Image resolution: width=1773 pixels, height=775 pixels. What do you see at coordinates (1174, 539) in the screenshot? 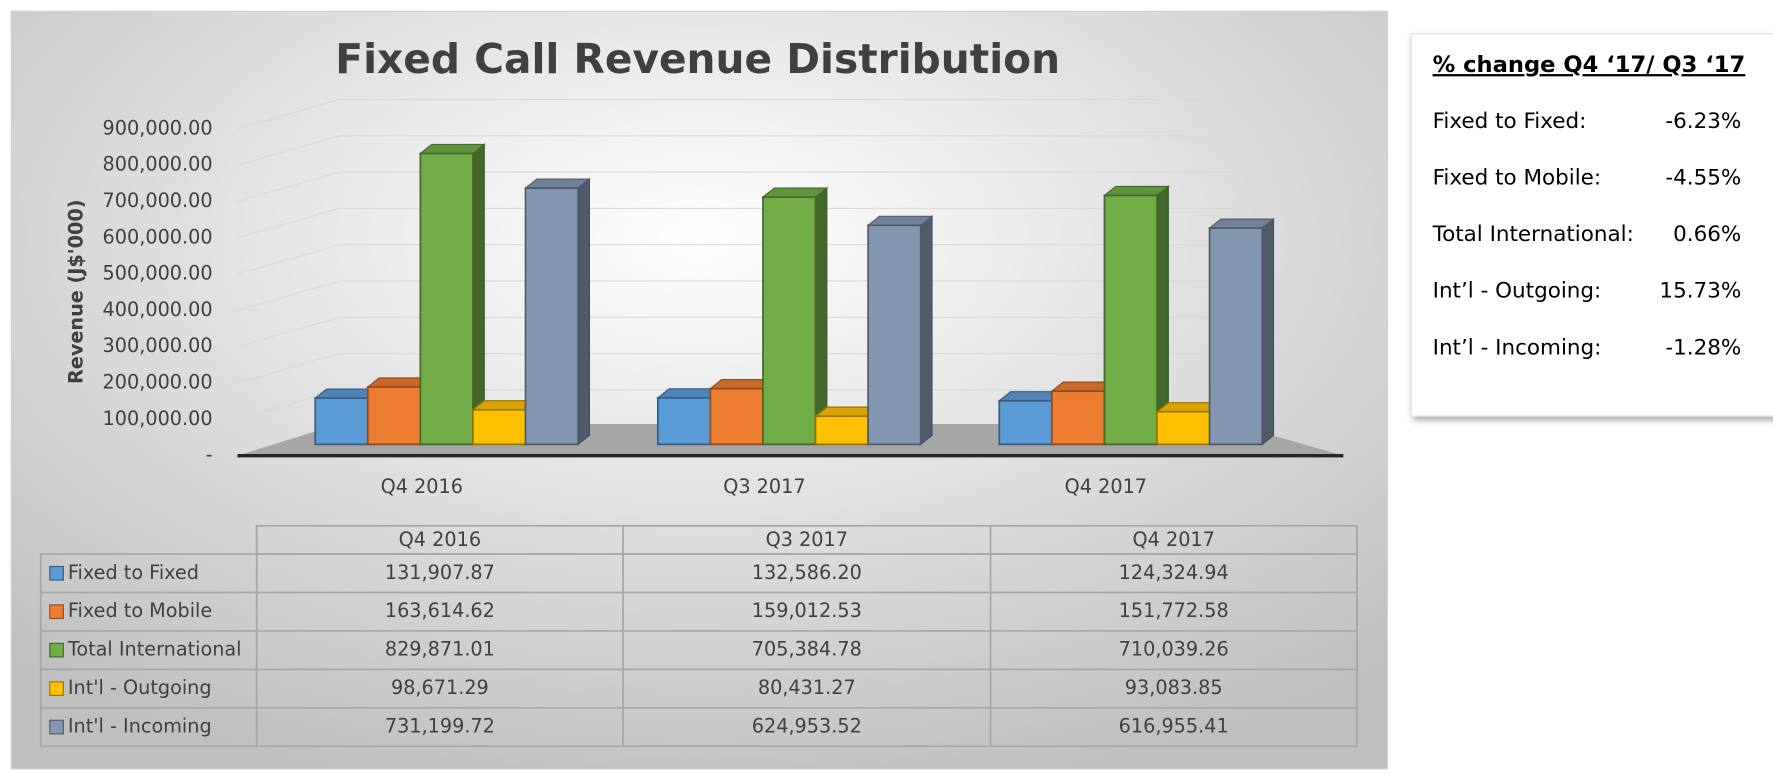
I see `table-header: Q4 2017` at bounding box center [1174, 539].